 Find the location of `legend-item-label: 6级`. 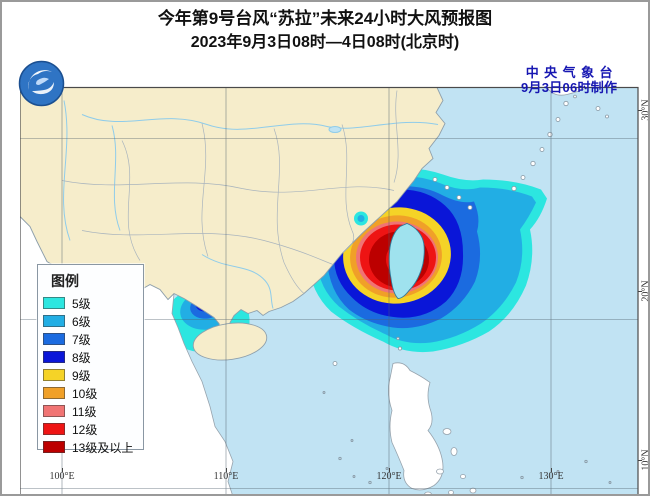

legend-item-label: 6级 is located at coordinates (81, 321).